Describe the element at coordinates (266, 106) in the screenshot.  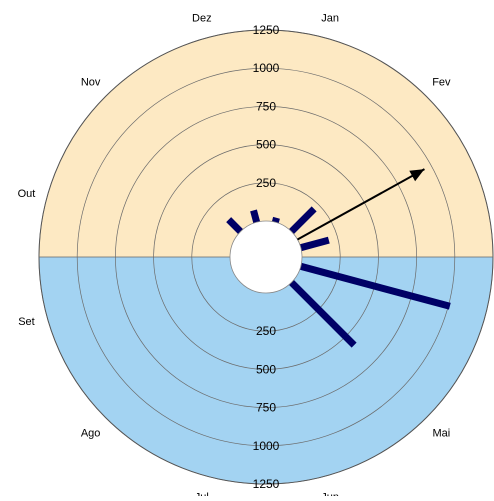
I see `radial-tick-label-top: 750` at that location.